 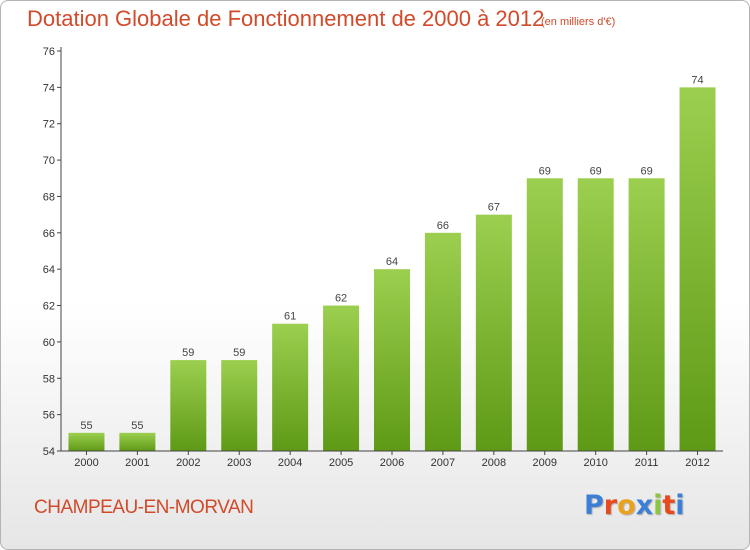 What do you see at coordinates (647, 463) in the screenshot?
I see `x-tick-label: 2011` at bounding box center [647, 463].